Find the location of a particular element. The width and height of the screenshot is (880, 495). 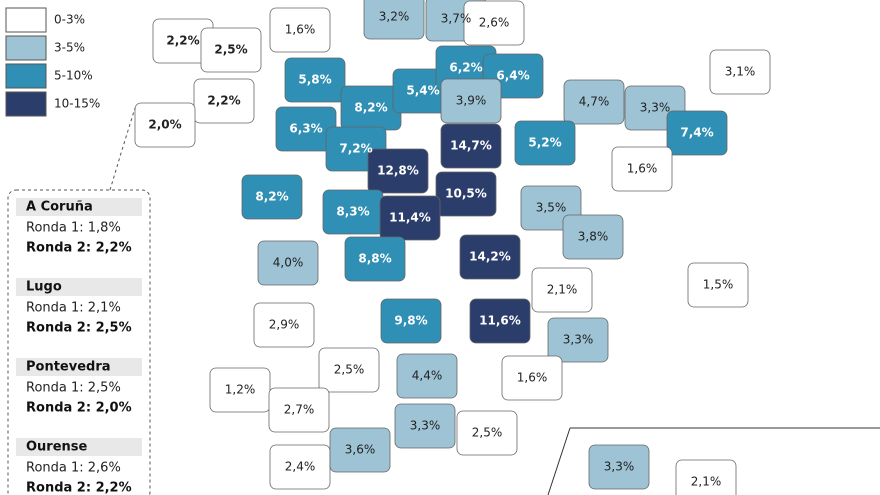

province-label: 14,2% is located at coordinates (490, 257).